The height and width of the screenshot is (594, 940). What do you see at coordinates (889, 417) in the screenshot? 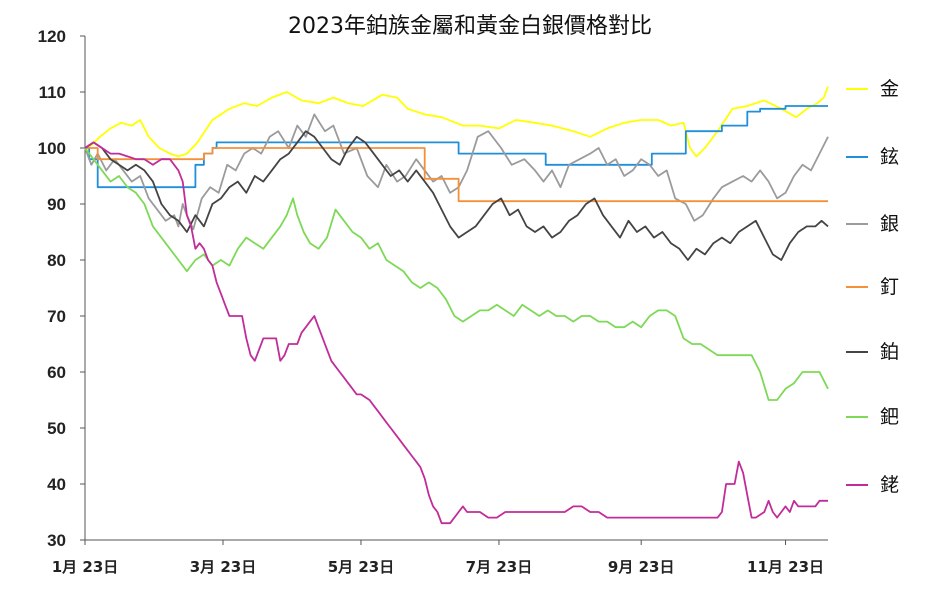
I see `legend-label: 鈀` at bounding box center [889, 417].